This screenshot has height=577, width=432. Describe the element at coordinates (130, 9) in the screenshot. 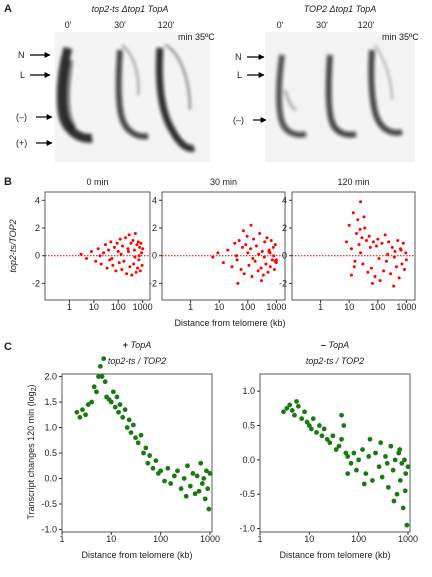

I see `gel-title: top2-ts Δtop1 TopA` at that location.